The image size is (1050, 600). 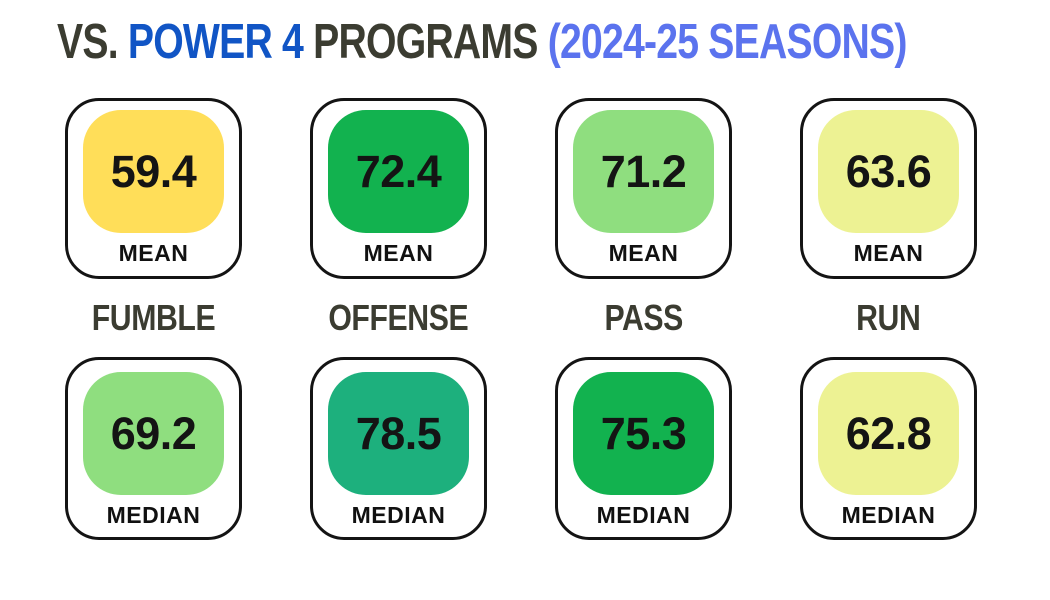 I want to click on median-card-run: 62.8 MEDIAN, so click(x=888, y=448).